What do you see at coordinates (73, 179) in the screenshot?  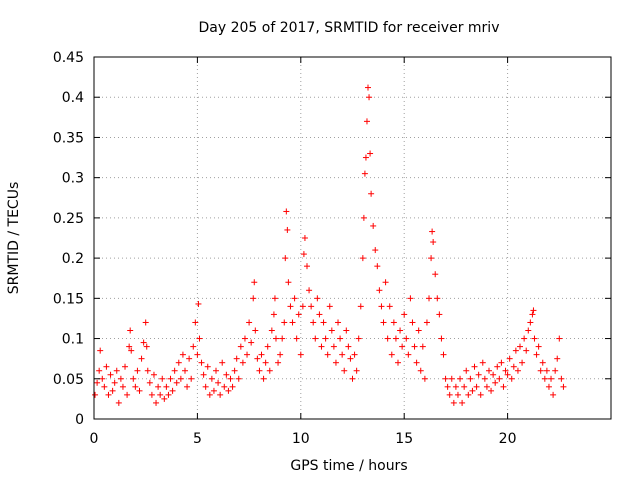 I see `y-tick-label: 0.3` at bounding box center [73, 179].